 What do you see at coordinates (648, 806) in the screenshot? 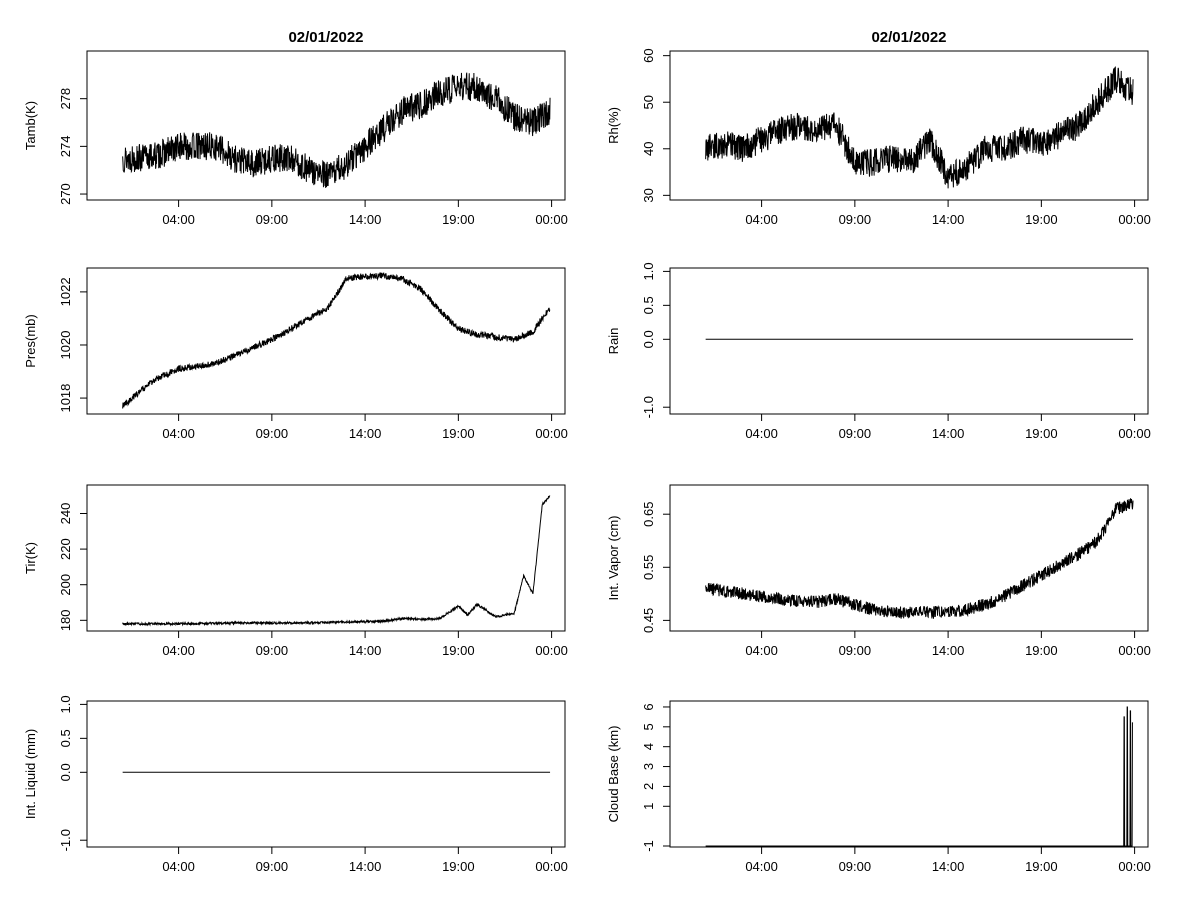
I see `y-tick-label: 1` at bounding box center [648, 806].